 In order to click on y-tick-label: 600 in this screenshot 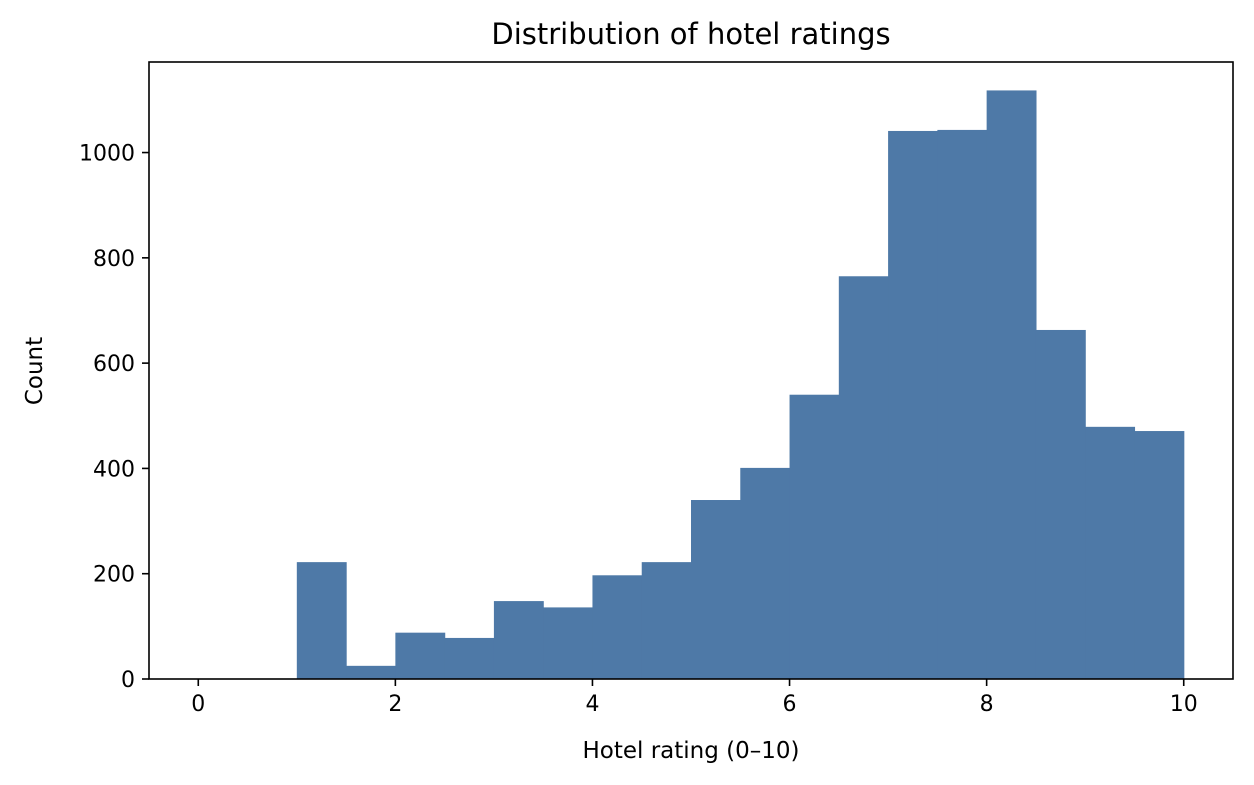, I will do `click(114, 364)`.